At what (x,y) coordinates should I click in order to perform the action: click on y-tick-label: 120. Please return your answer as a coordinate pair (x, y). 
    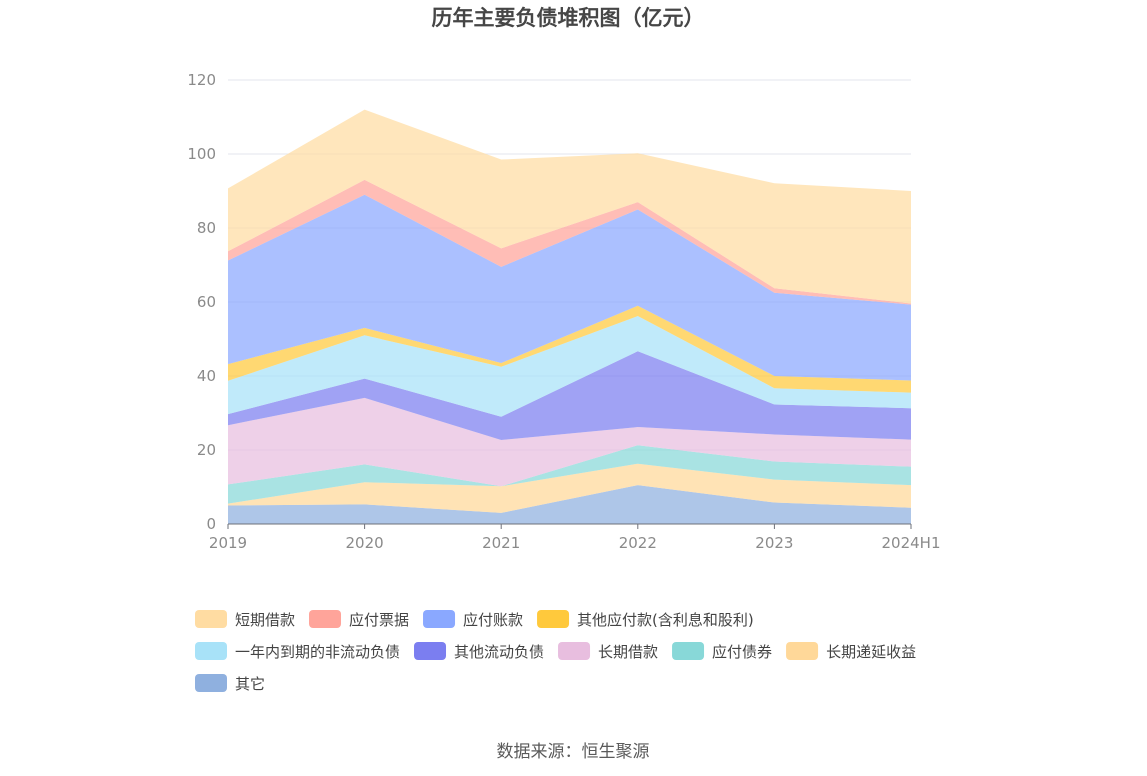
    Looking at the image, I should click on (201, 80).